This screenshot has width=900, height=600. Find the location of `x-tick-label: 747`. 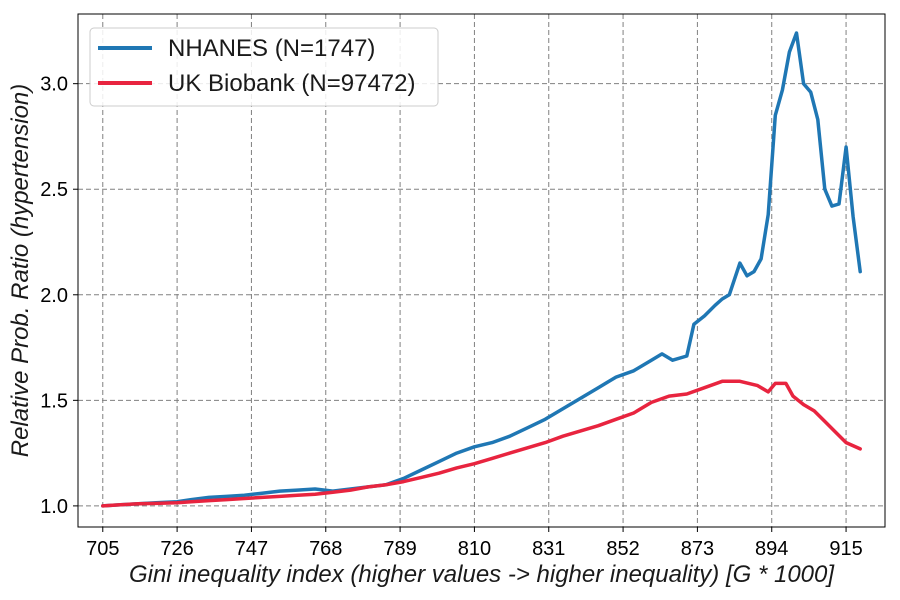

x-tick-label: 747 is located at coordinates (251, 549).